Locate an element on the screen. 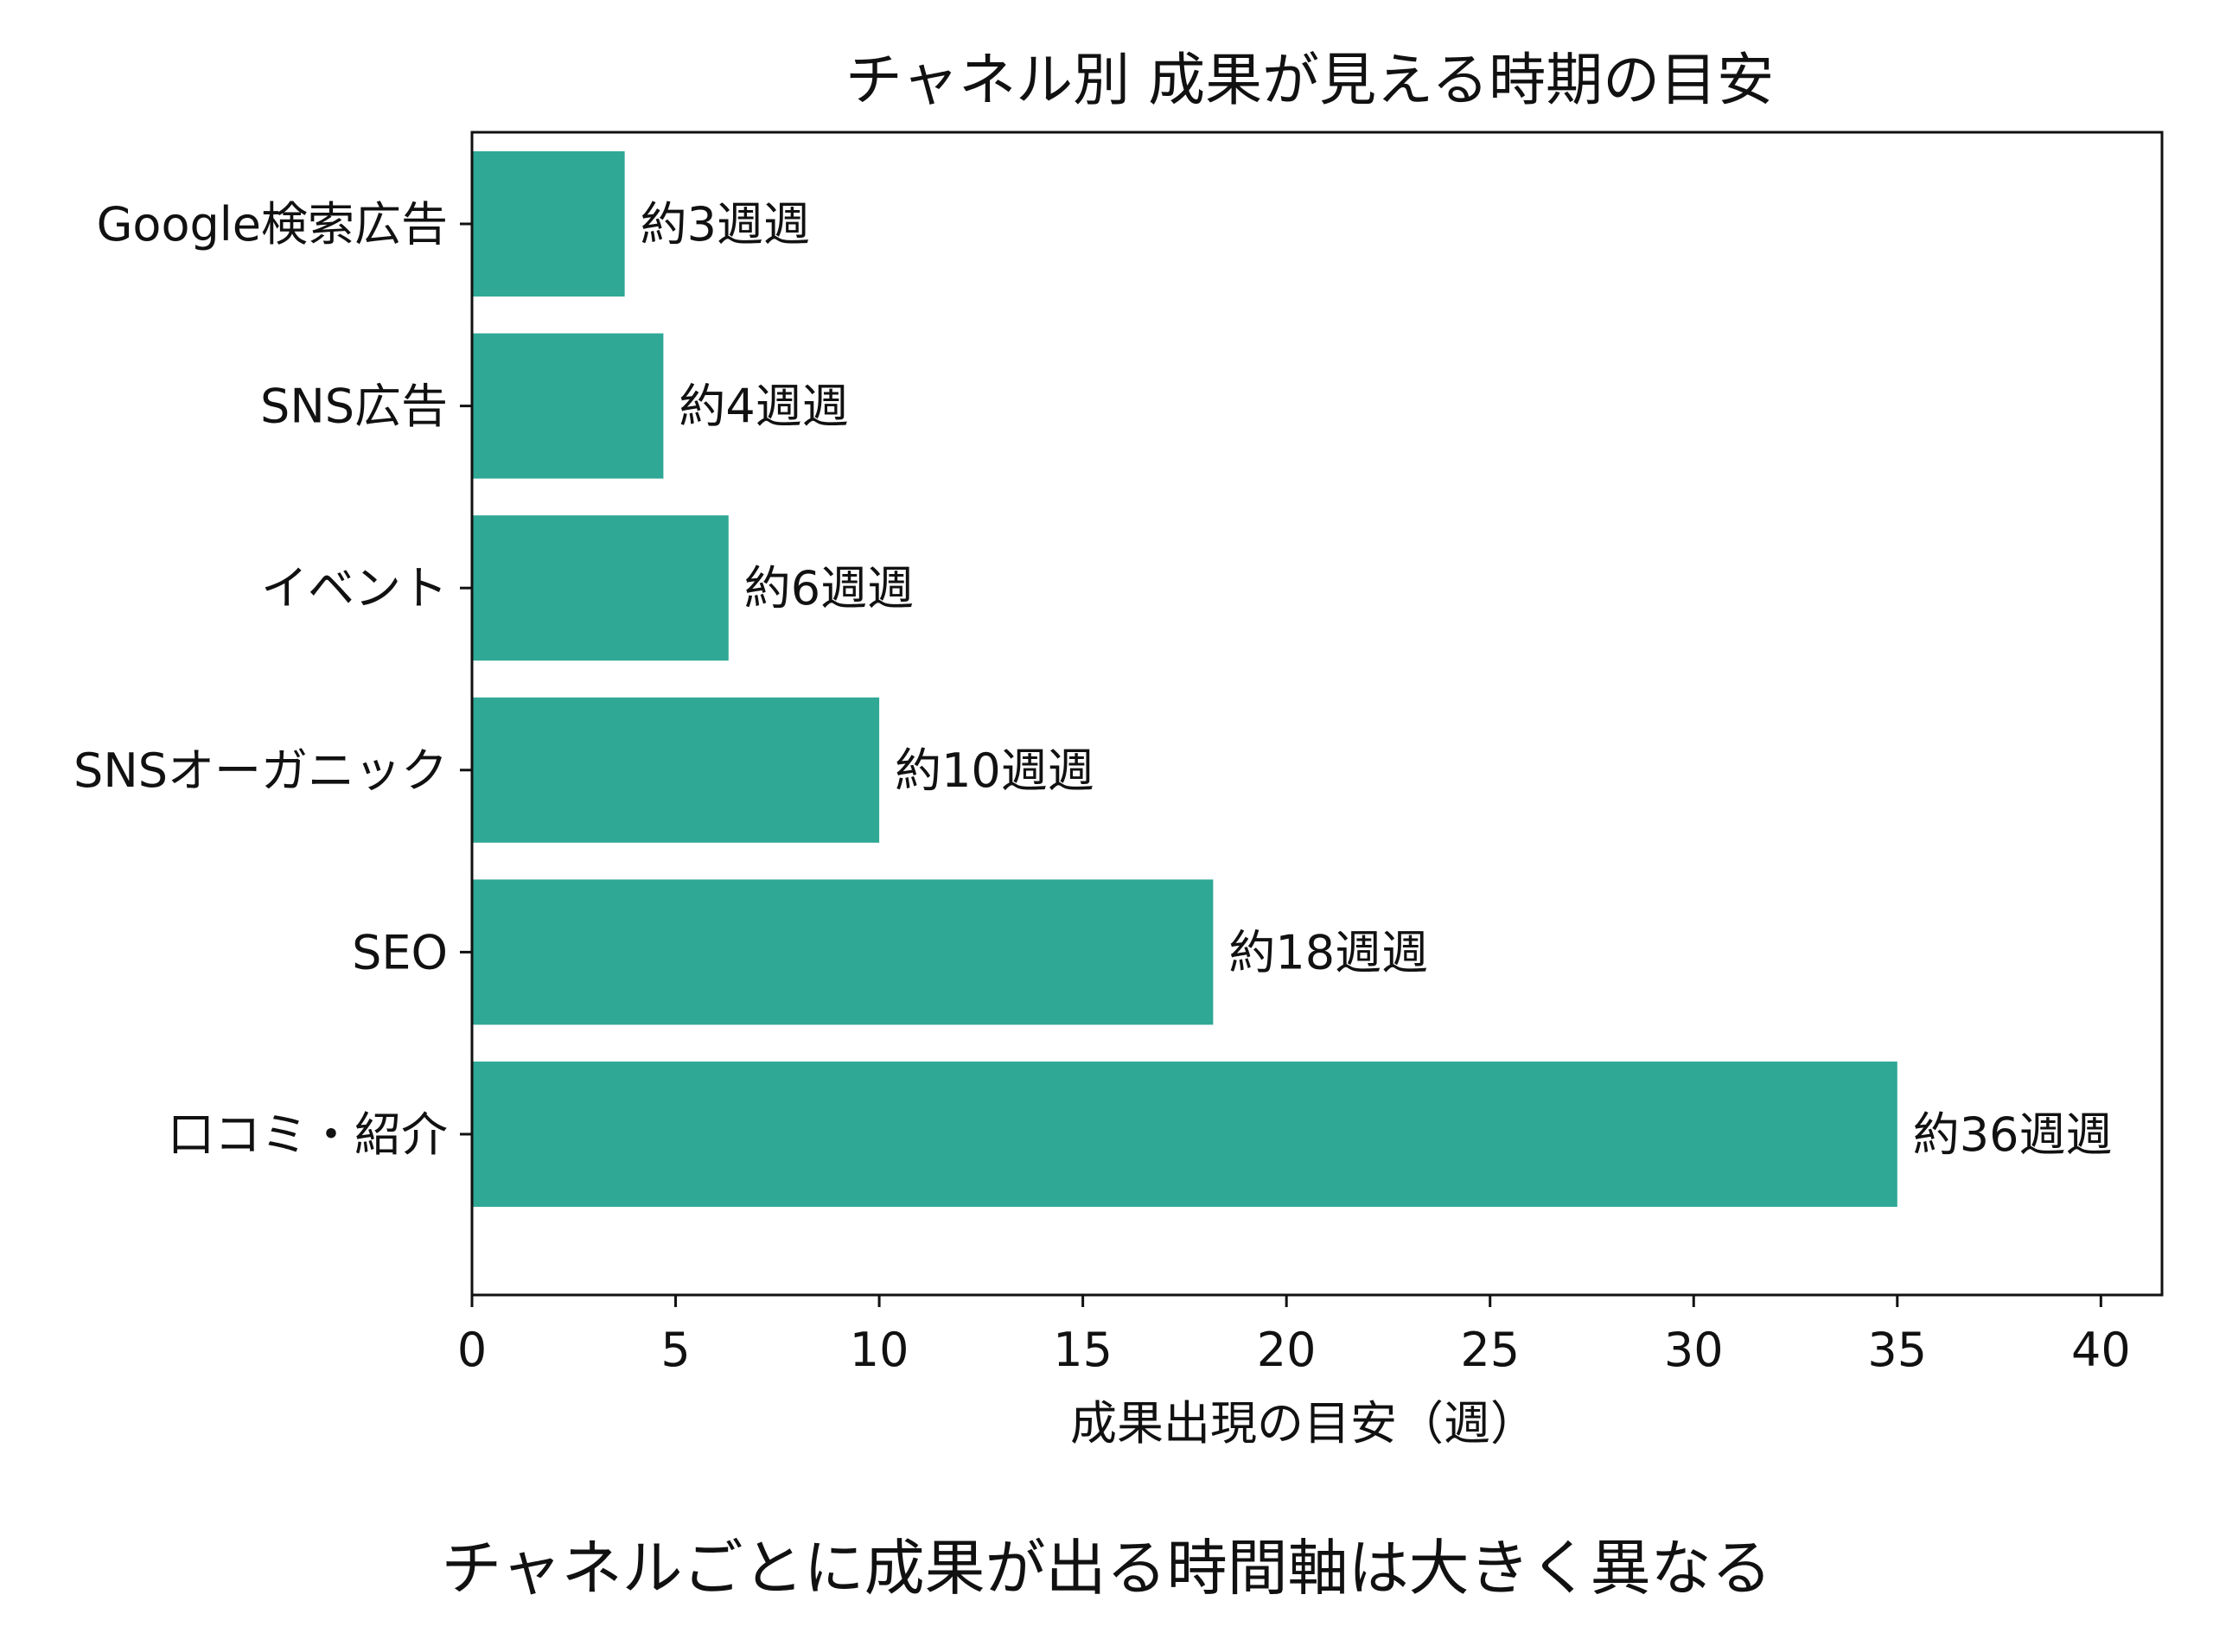  bar-data-label: 約4週週 is located at coordinates (763, 407).